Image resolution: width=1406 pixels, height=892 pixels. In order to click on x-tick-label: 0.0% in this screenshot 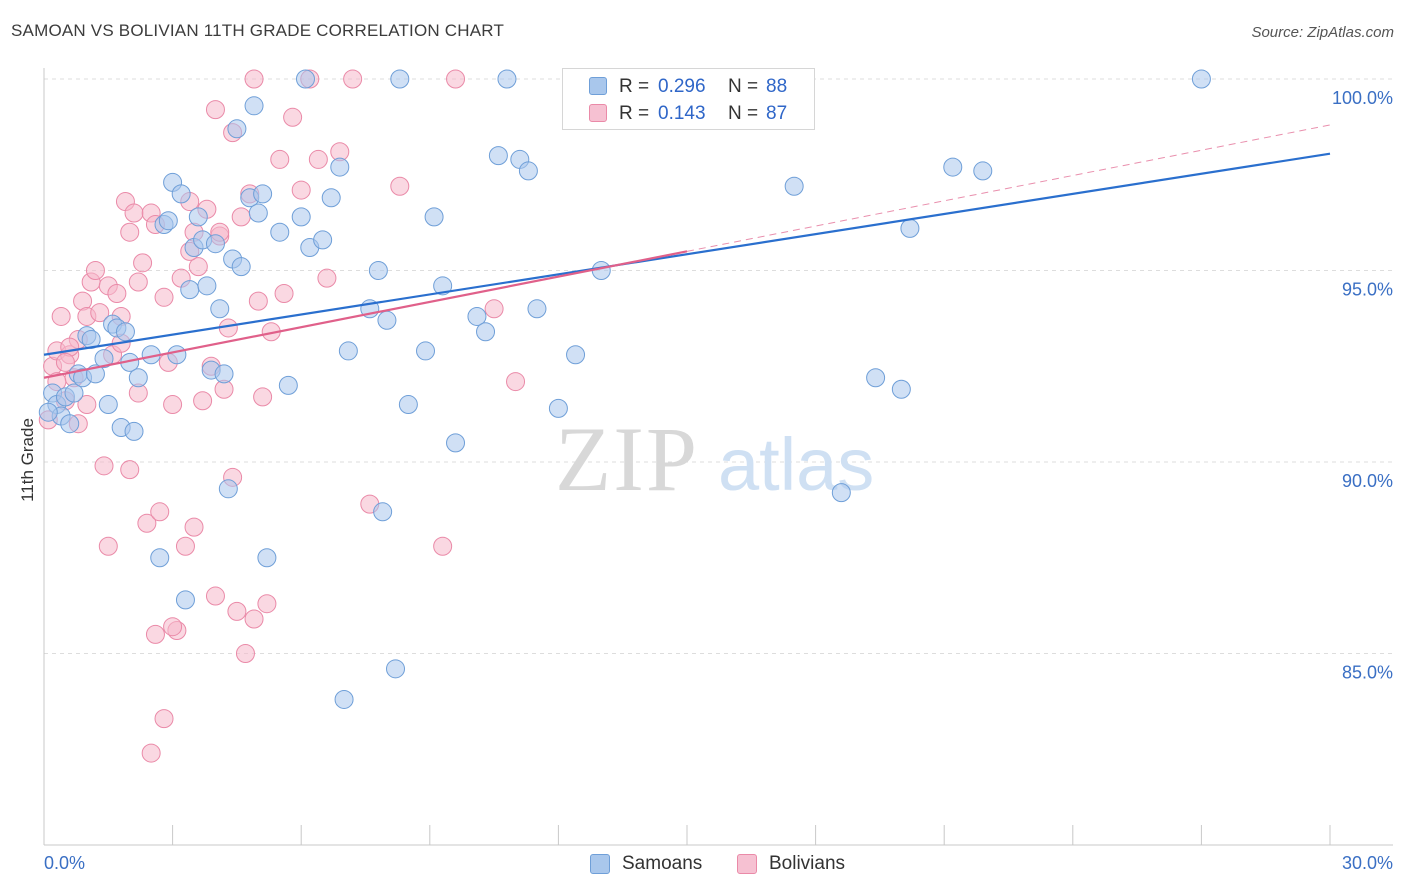, I will do `click(64, 863)`.